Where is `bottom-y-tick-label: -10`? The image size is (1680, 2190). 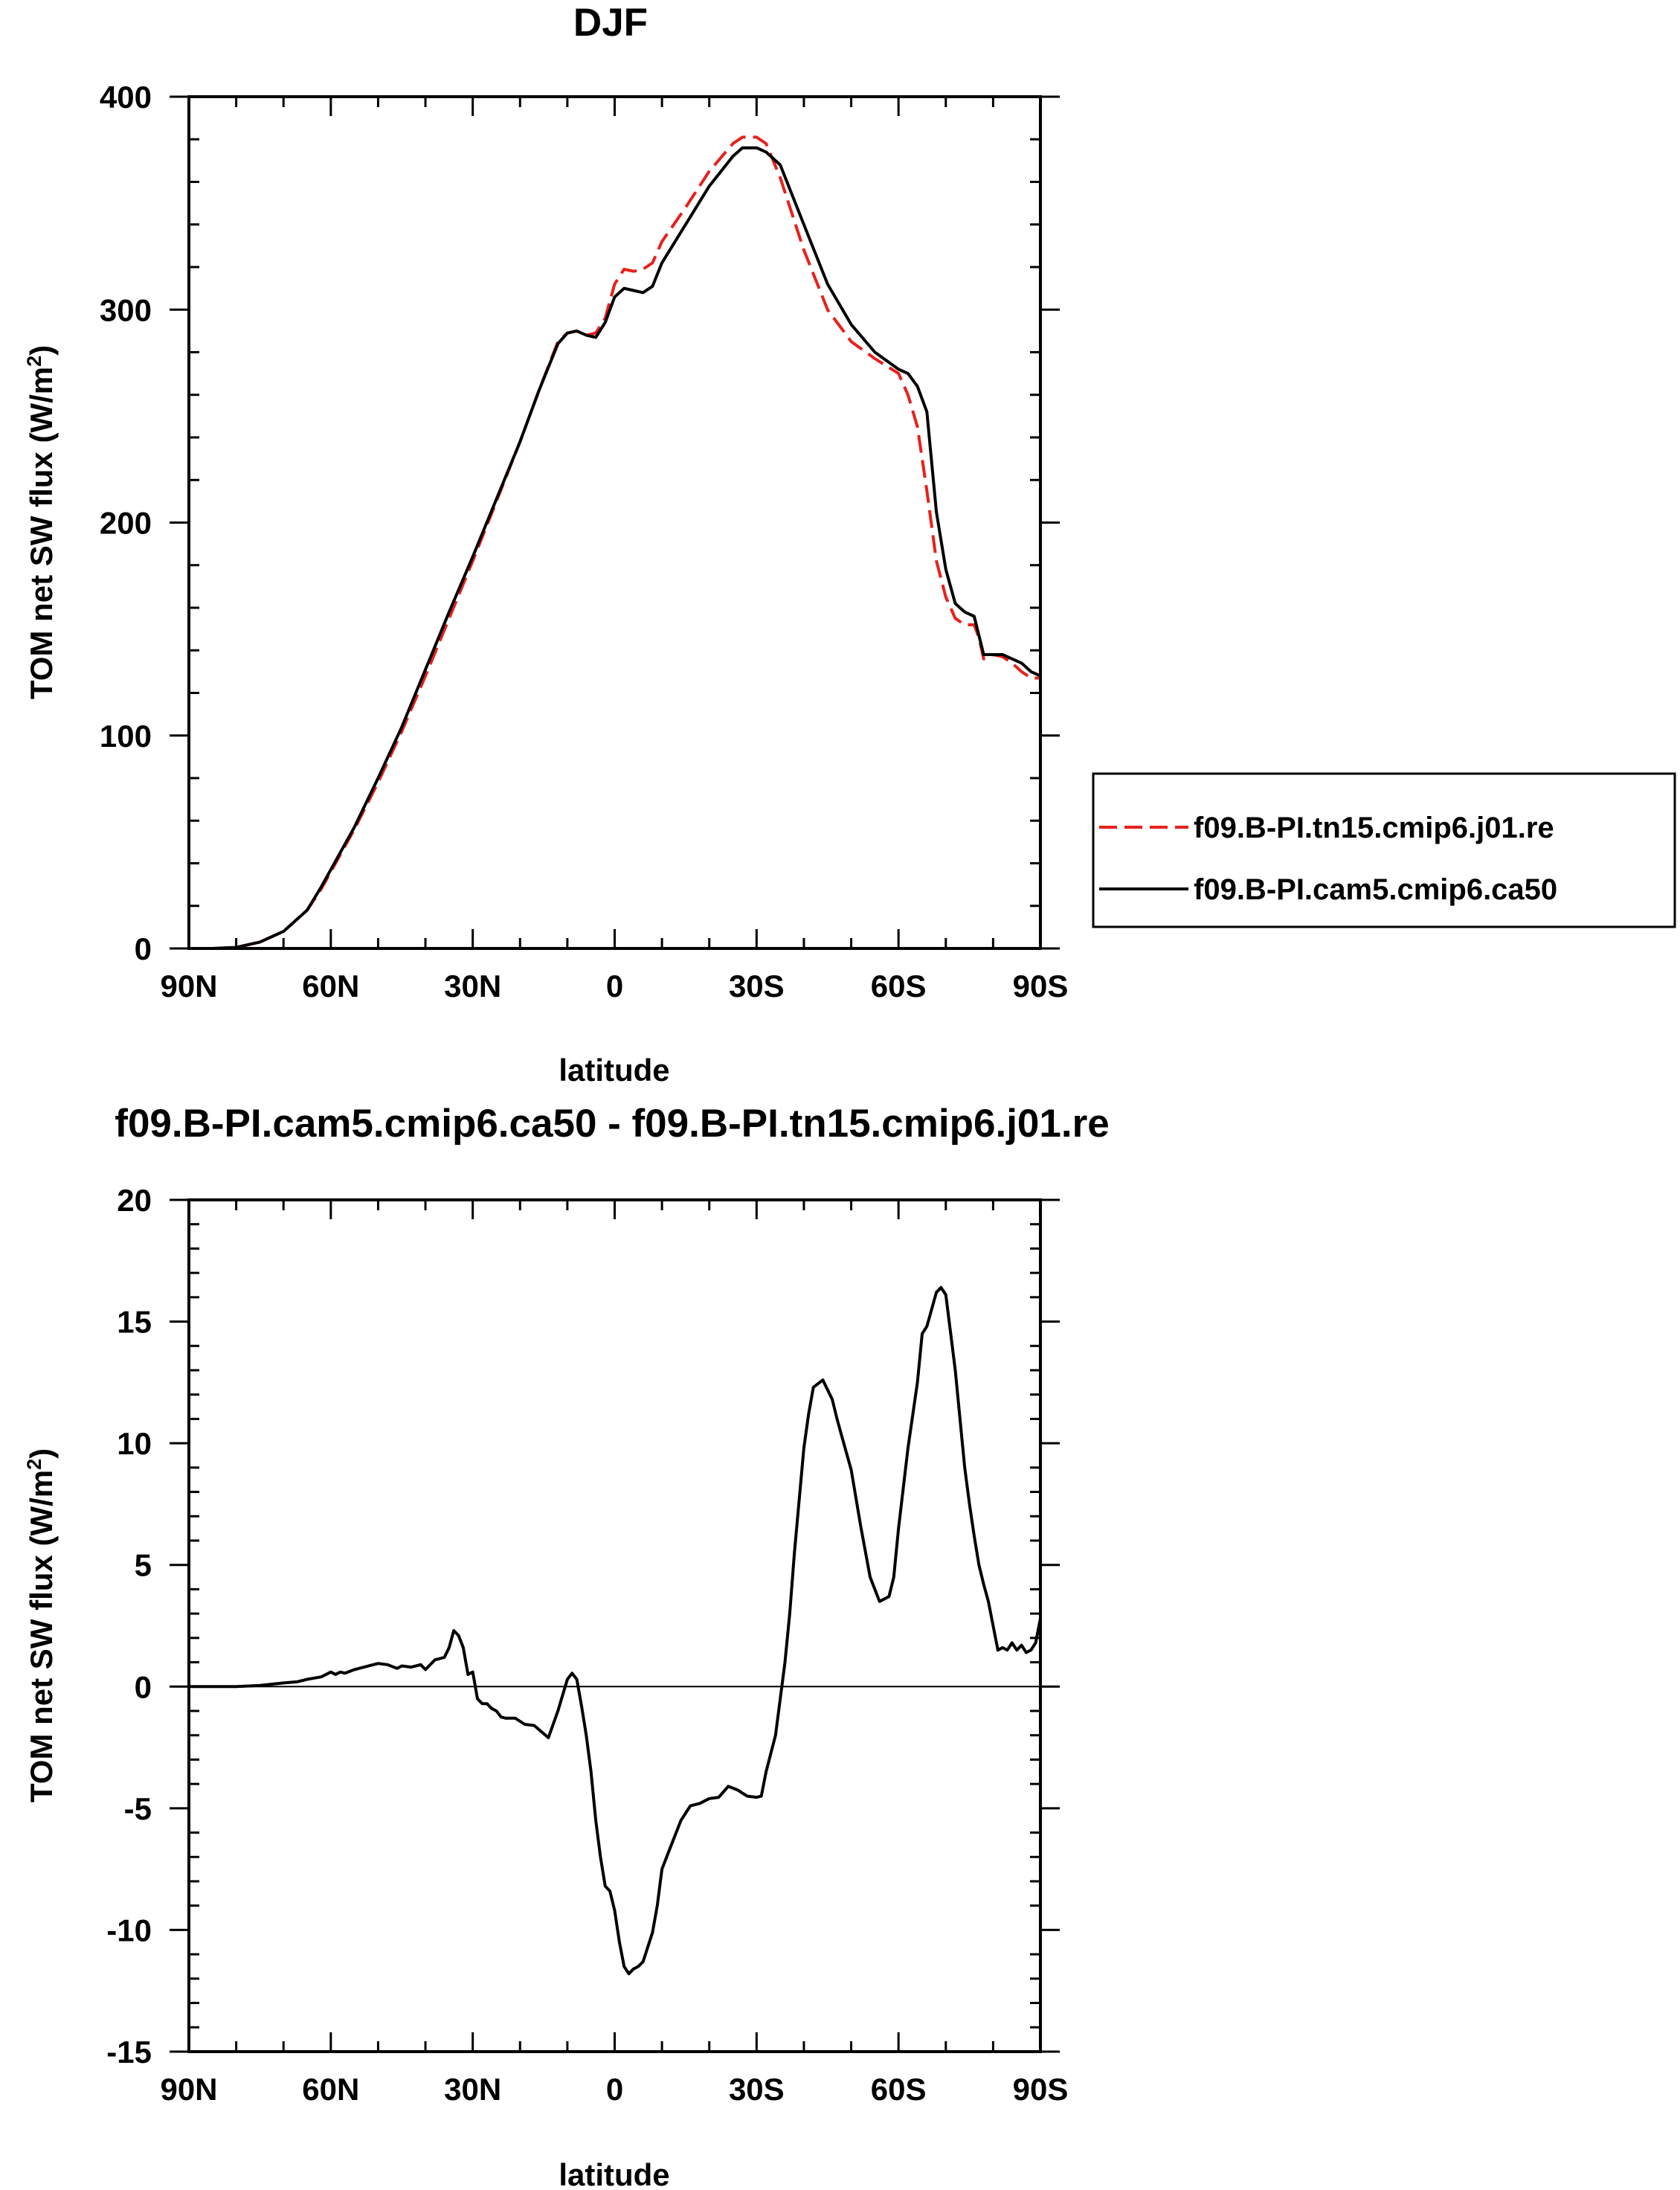
bottom-y-tick-label: -10 is located at coordinates (129, 1930).